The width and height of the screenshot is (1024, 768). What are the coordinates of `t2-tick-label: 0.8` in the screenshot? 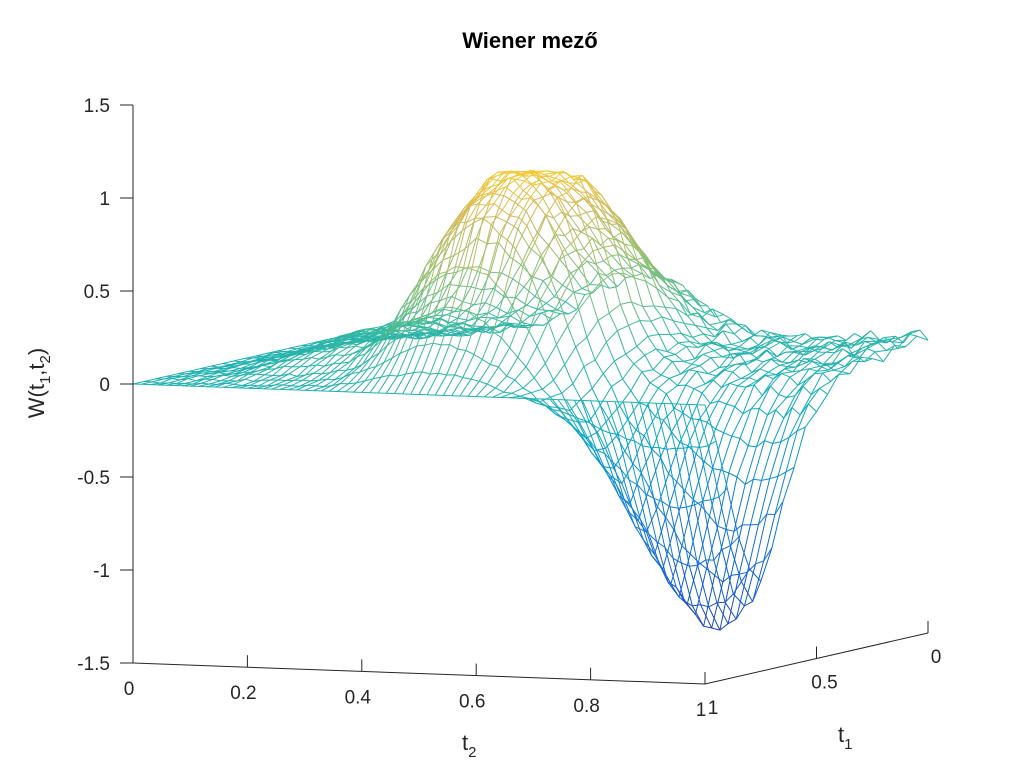 It's located at (586, 706).